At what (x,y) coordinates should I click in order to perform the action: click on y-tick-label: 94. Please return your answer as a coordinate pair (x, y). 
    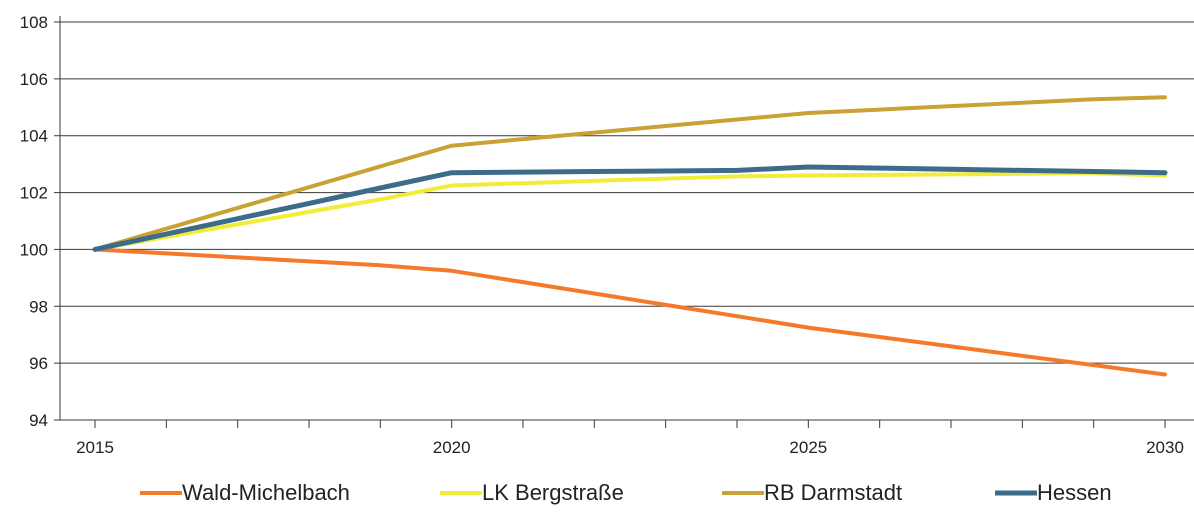
    Looking at the image, I should click on (38, 420).